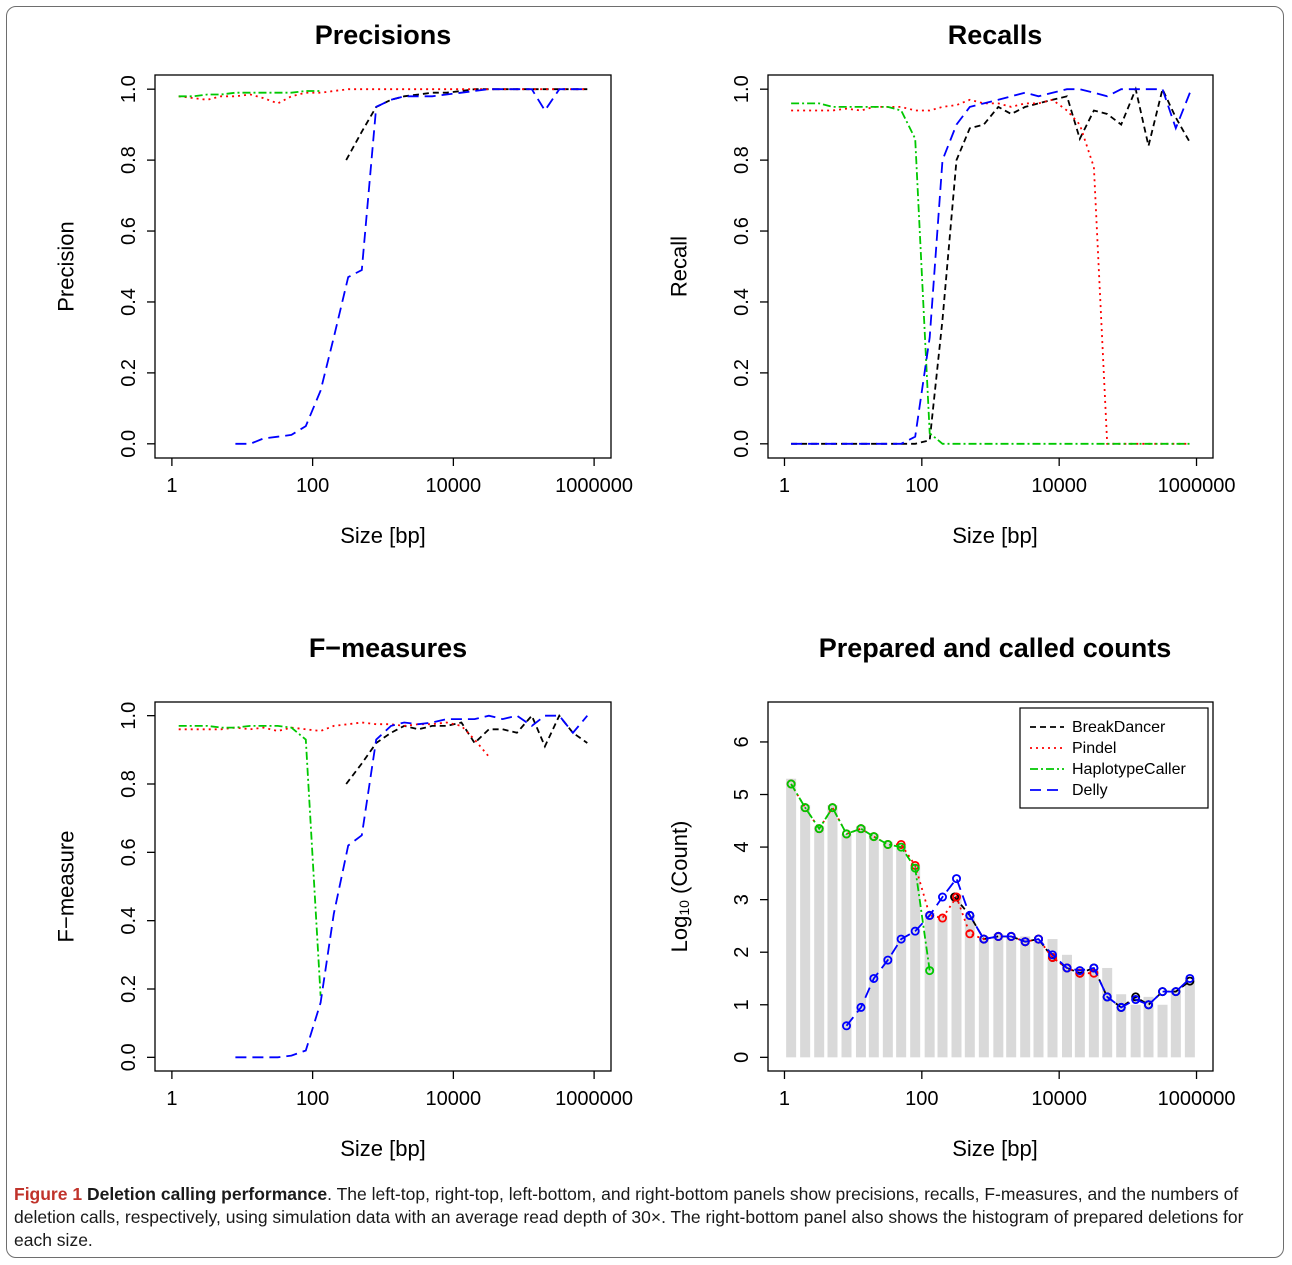  Describe the element at coordinates (129, 921) in the screenshot. I see `y-tick-label: 0.4` at that location.